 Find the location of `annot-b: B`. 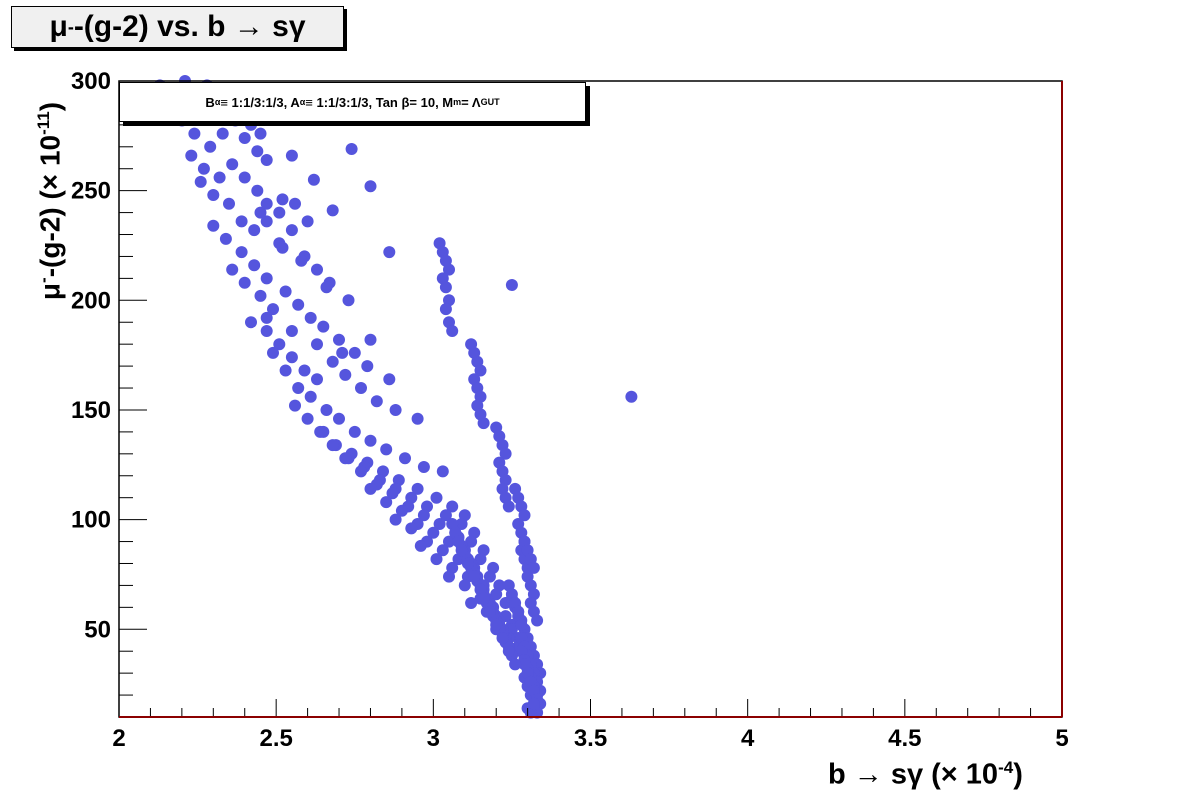

annot-b: B is located at coordinates (210, 102).